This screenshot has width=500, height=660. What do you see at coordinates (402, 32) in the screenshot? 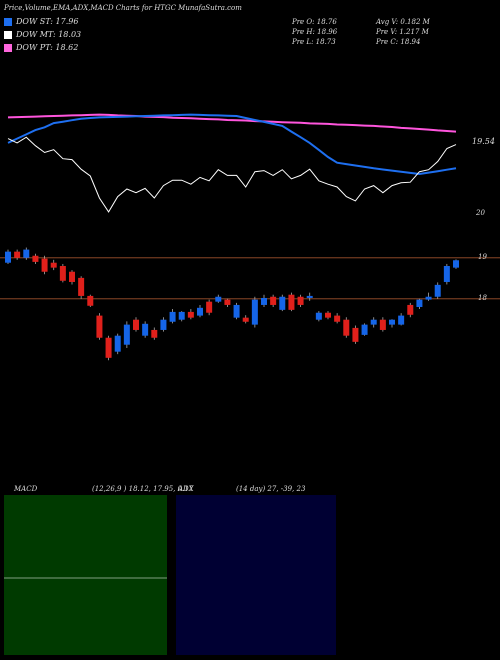
I see `info-text: Pre V: 1.217 M` at bounding box center [402, 32].